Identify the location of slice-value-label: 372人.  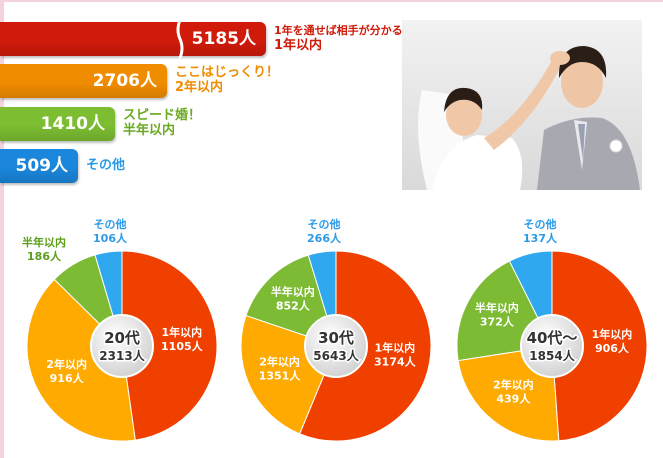
(497, 322).